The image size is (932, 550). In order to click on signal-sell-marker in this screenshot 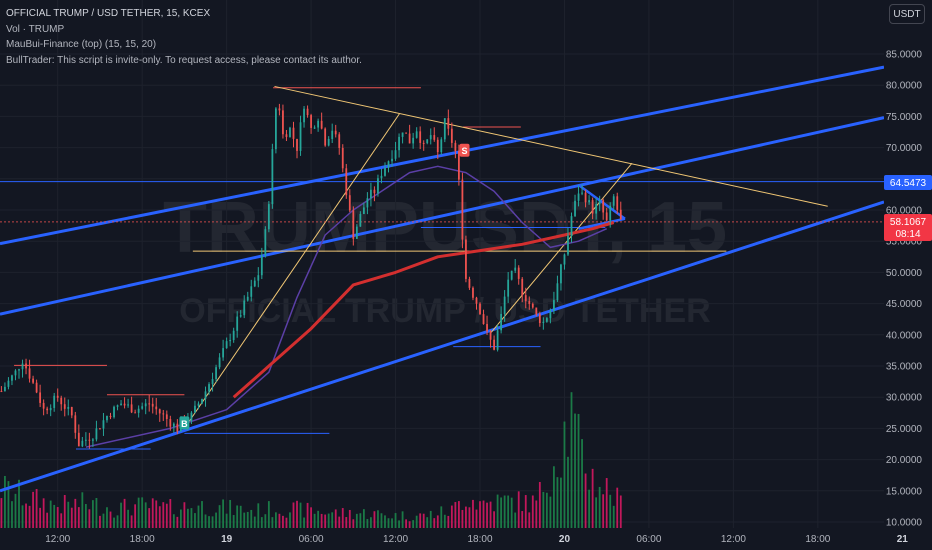, I will do `click(464, 150)`.